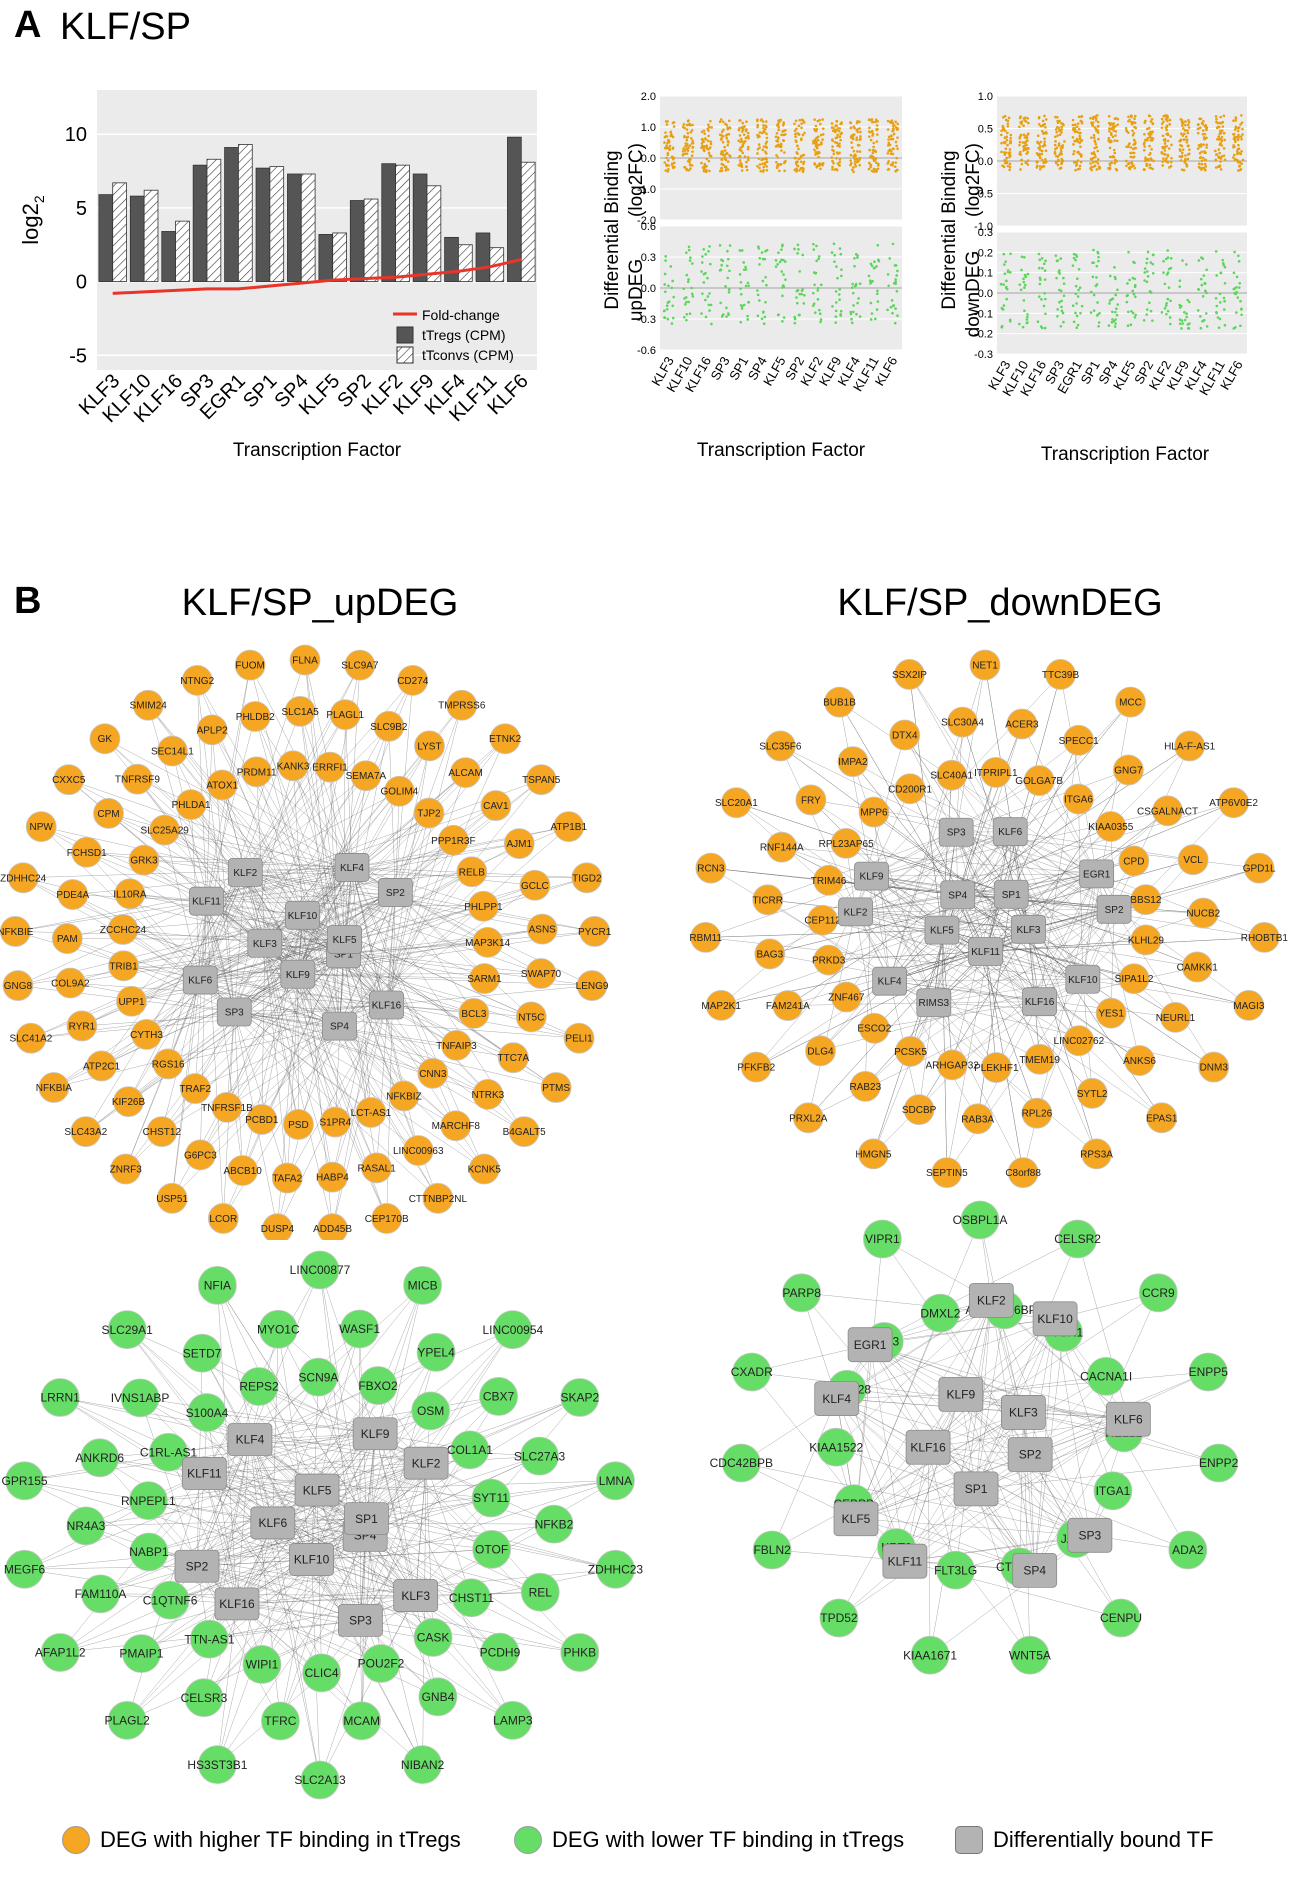  Describe the element at coordinates (874, 812) in the screenshot. I see `gene-node: MPP6` at that location.